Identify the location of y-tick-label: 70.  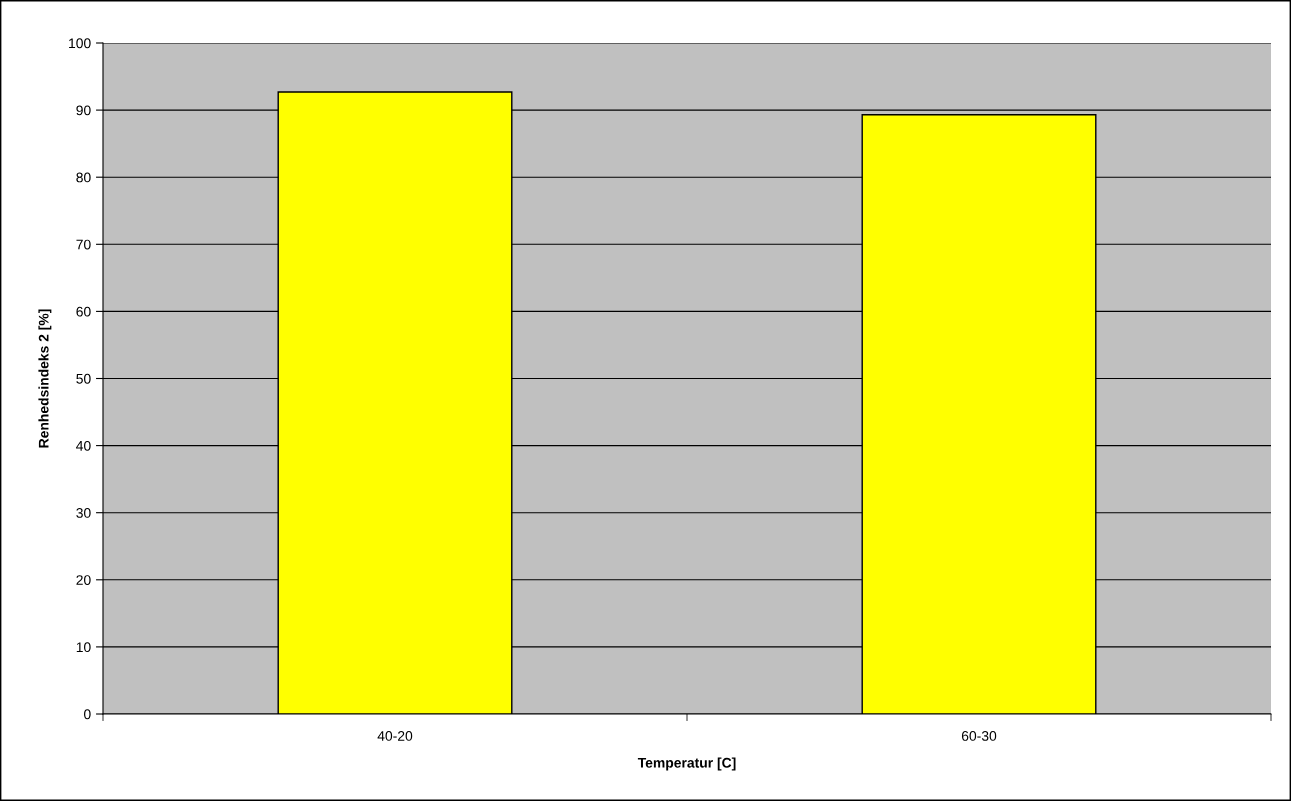
(83, 244).